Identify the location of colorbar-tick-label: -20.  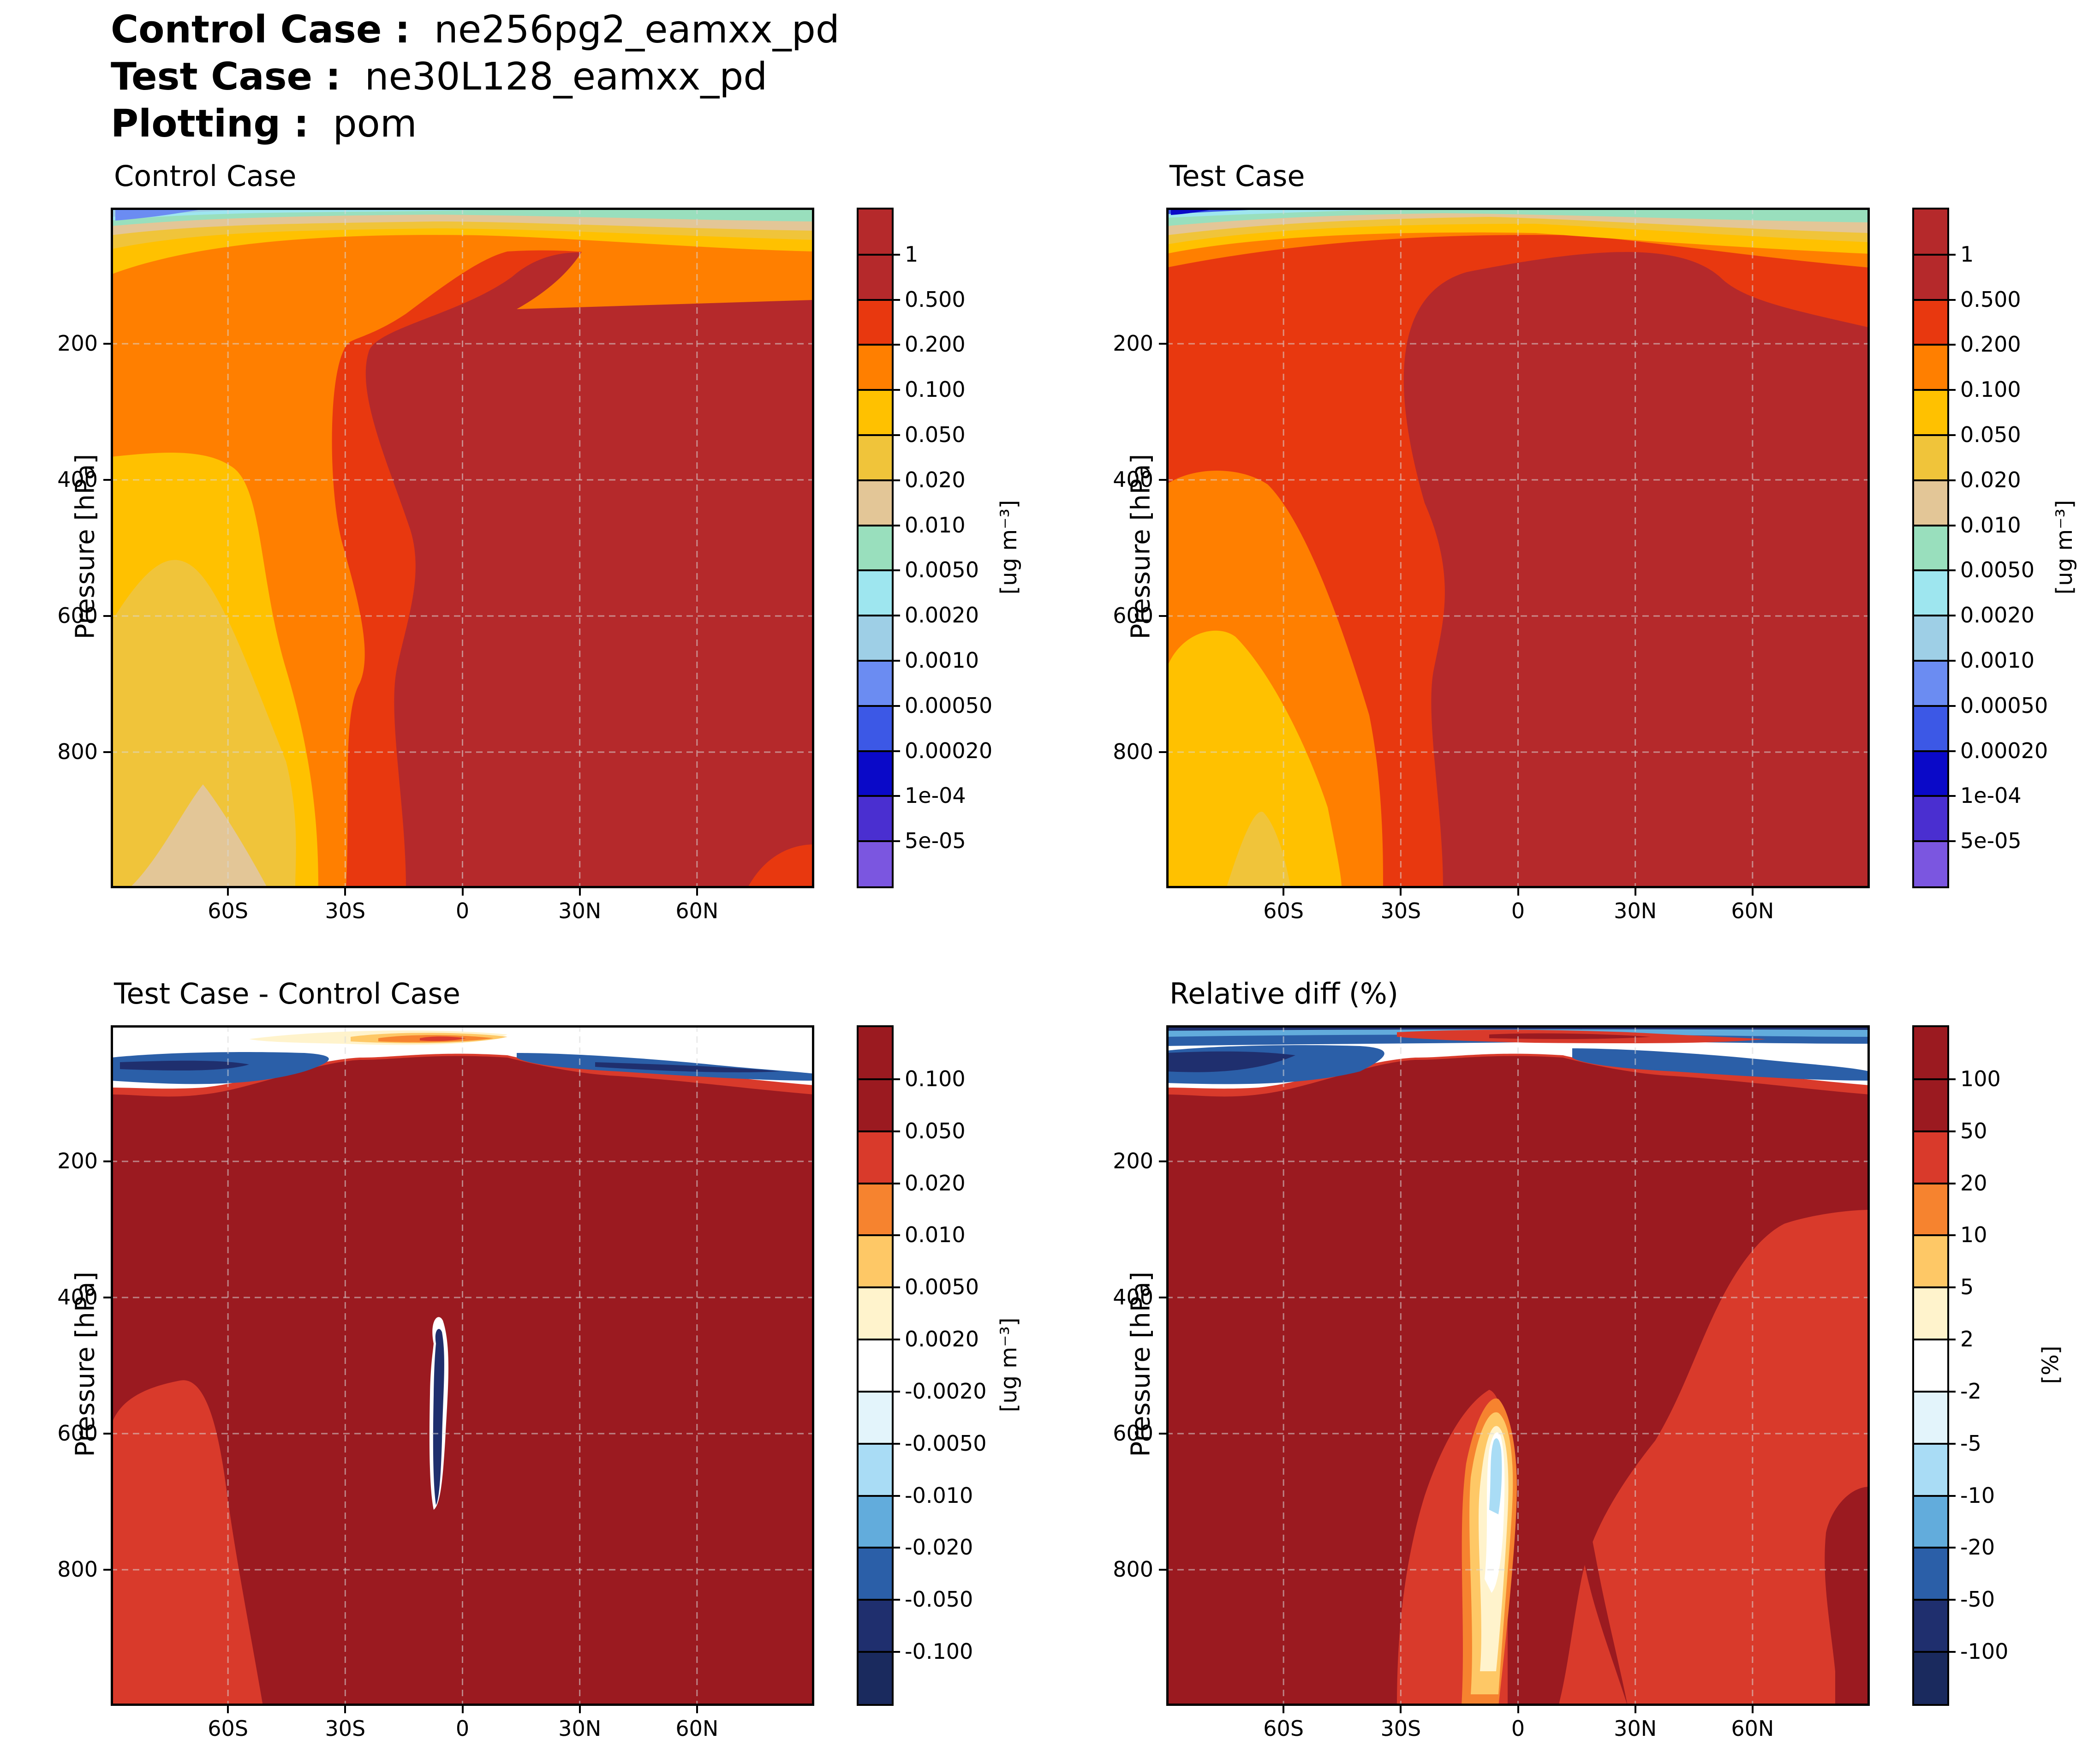
(1977, 1548).